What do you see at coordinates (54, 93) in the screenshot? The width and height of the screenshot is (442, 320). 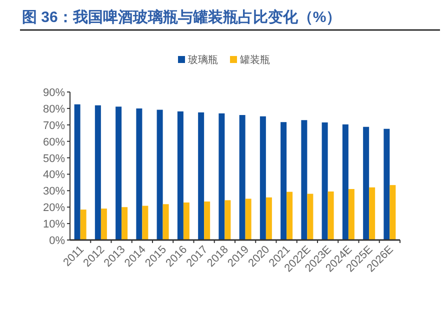 I see `y-tick-label: 90%` at bounding box center [54, 93].